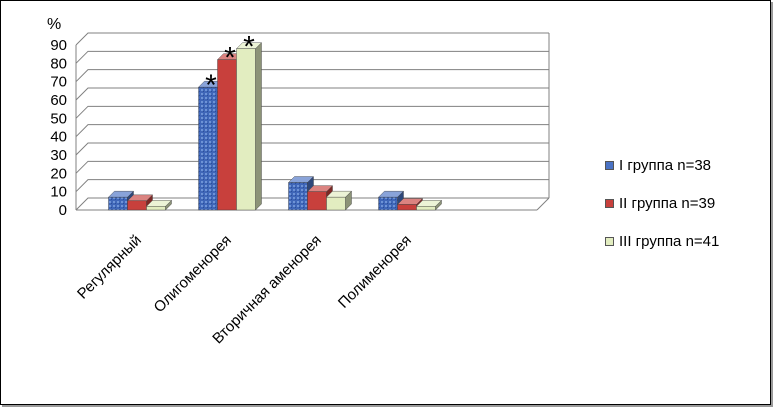 Image resolution: width=773 pixels, height=407 pixels. Describe the element at coordinates (58, 137) in the screenshot. I see `y-tick-label: 40` at that location.